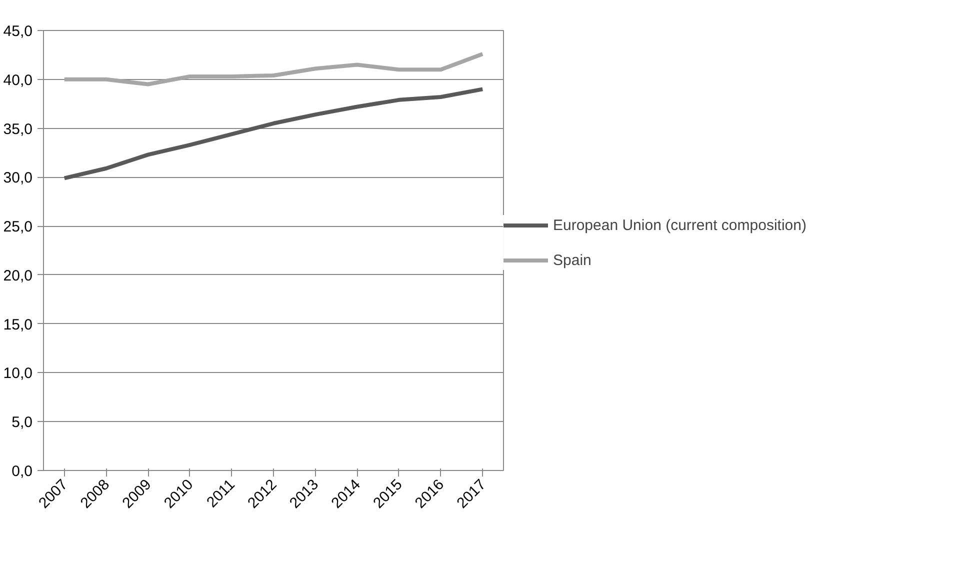 This screenshot has height=580, width=955. Describe the element at coordinates (18, 80) in the screenshot. I see `y-tick-label: 40,0` at that location.